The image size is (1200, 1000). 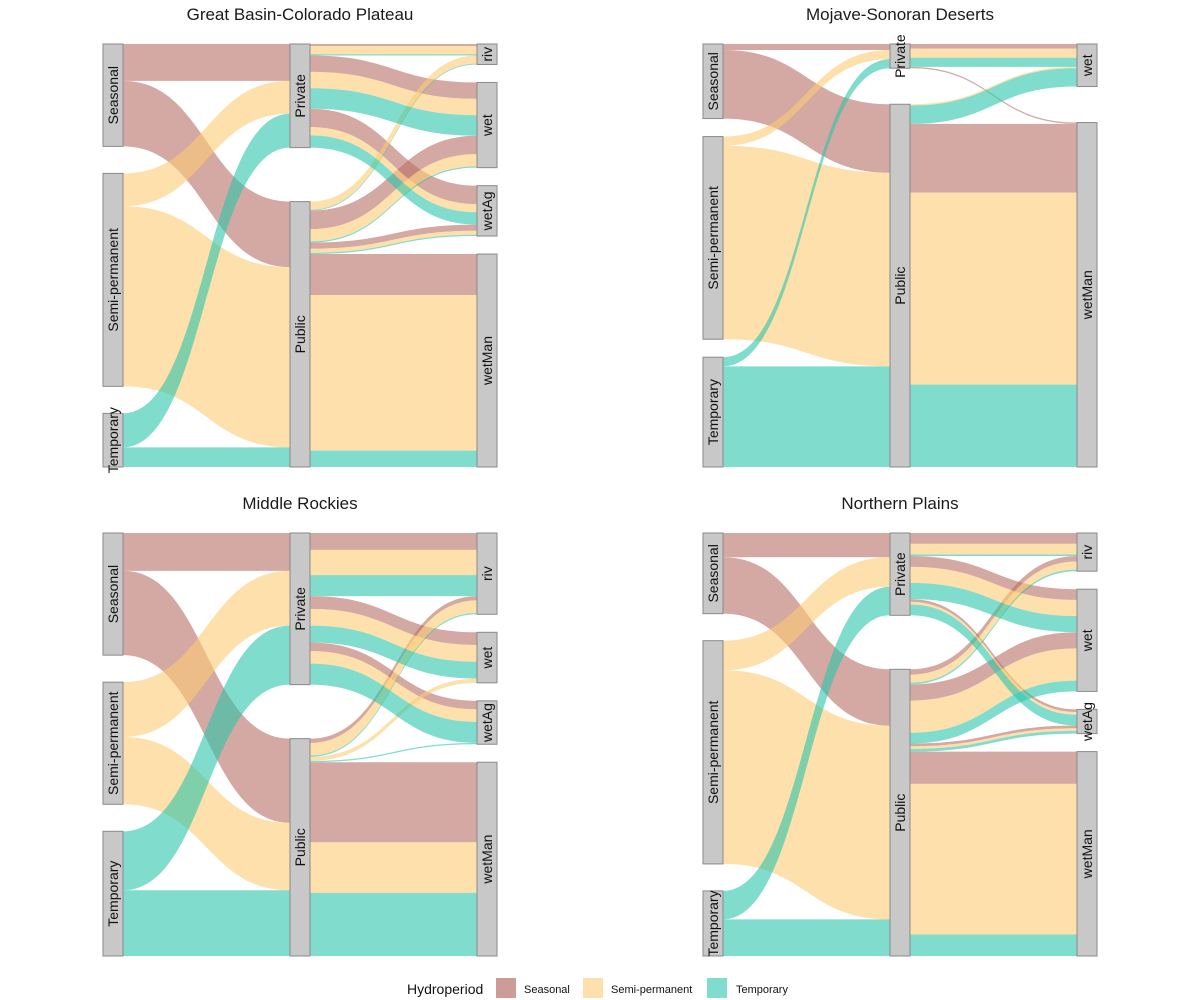 I want to click on legend-swatch-semi-permanent, so click(x=593, y=988).